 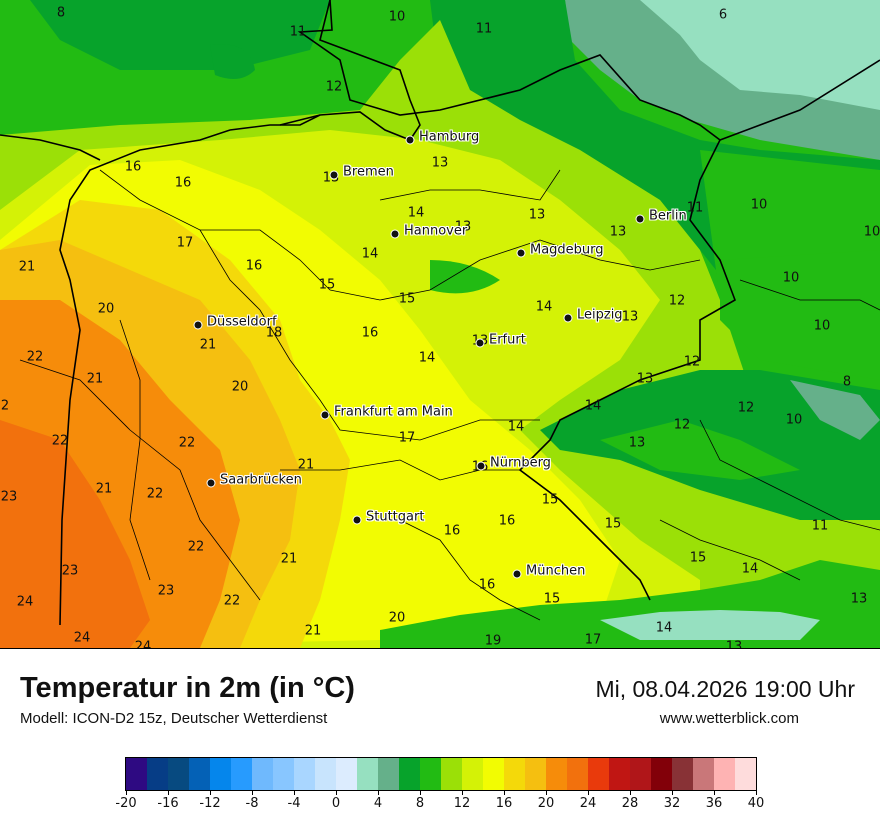 I want to click on temperature-label: 8, so click(x=61, y=13).